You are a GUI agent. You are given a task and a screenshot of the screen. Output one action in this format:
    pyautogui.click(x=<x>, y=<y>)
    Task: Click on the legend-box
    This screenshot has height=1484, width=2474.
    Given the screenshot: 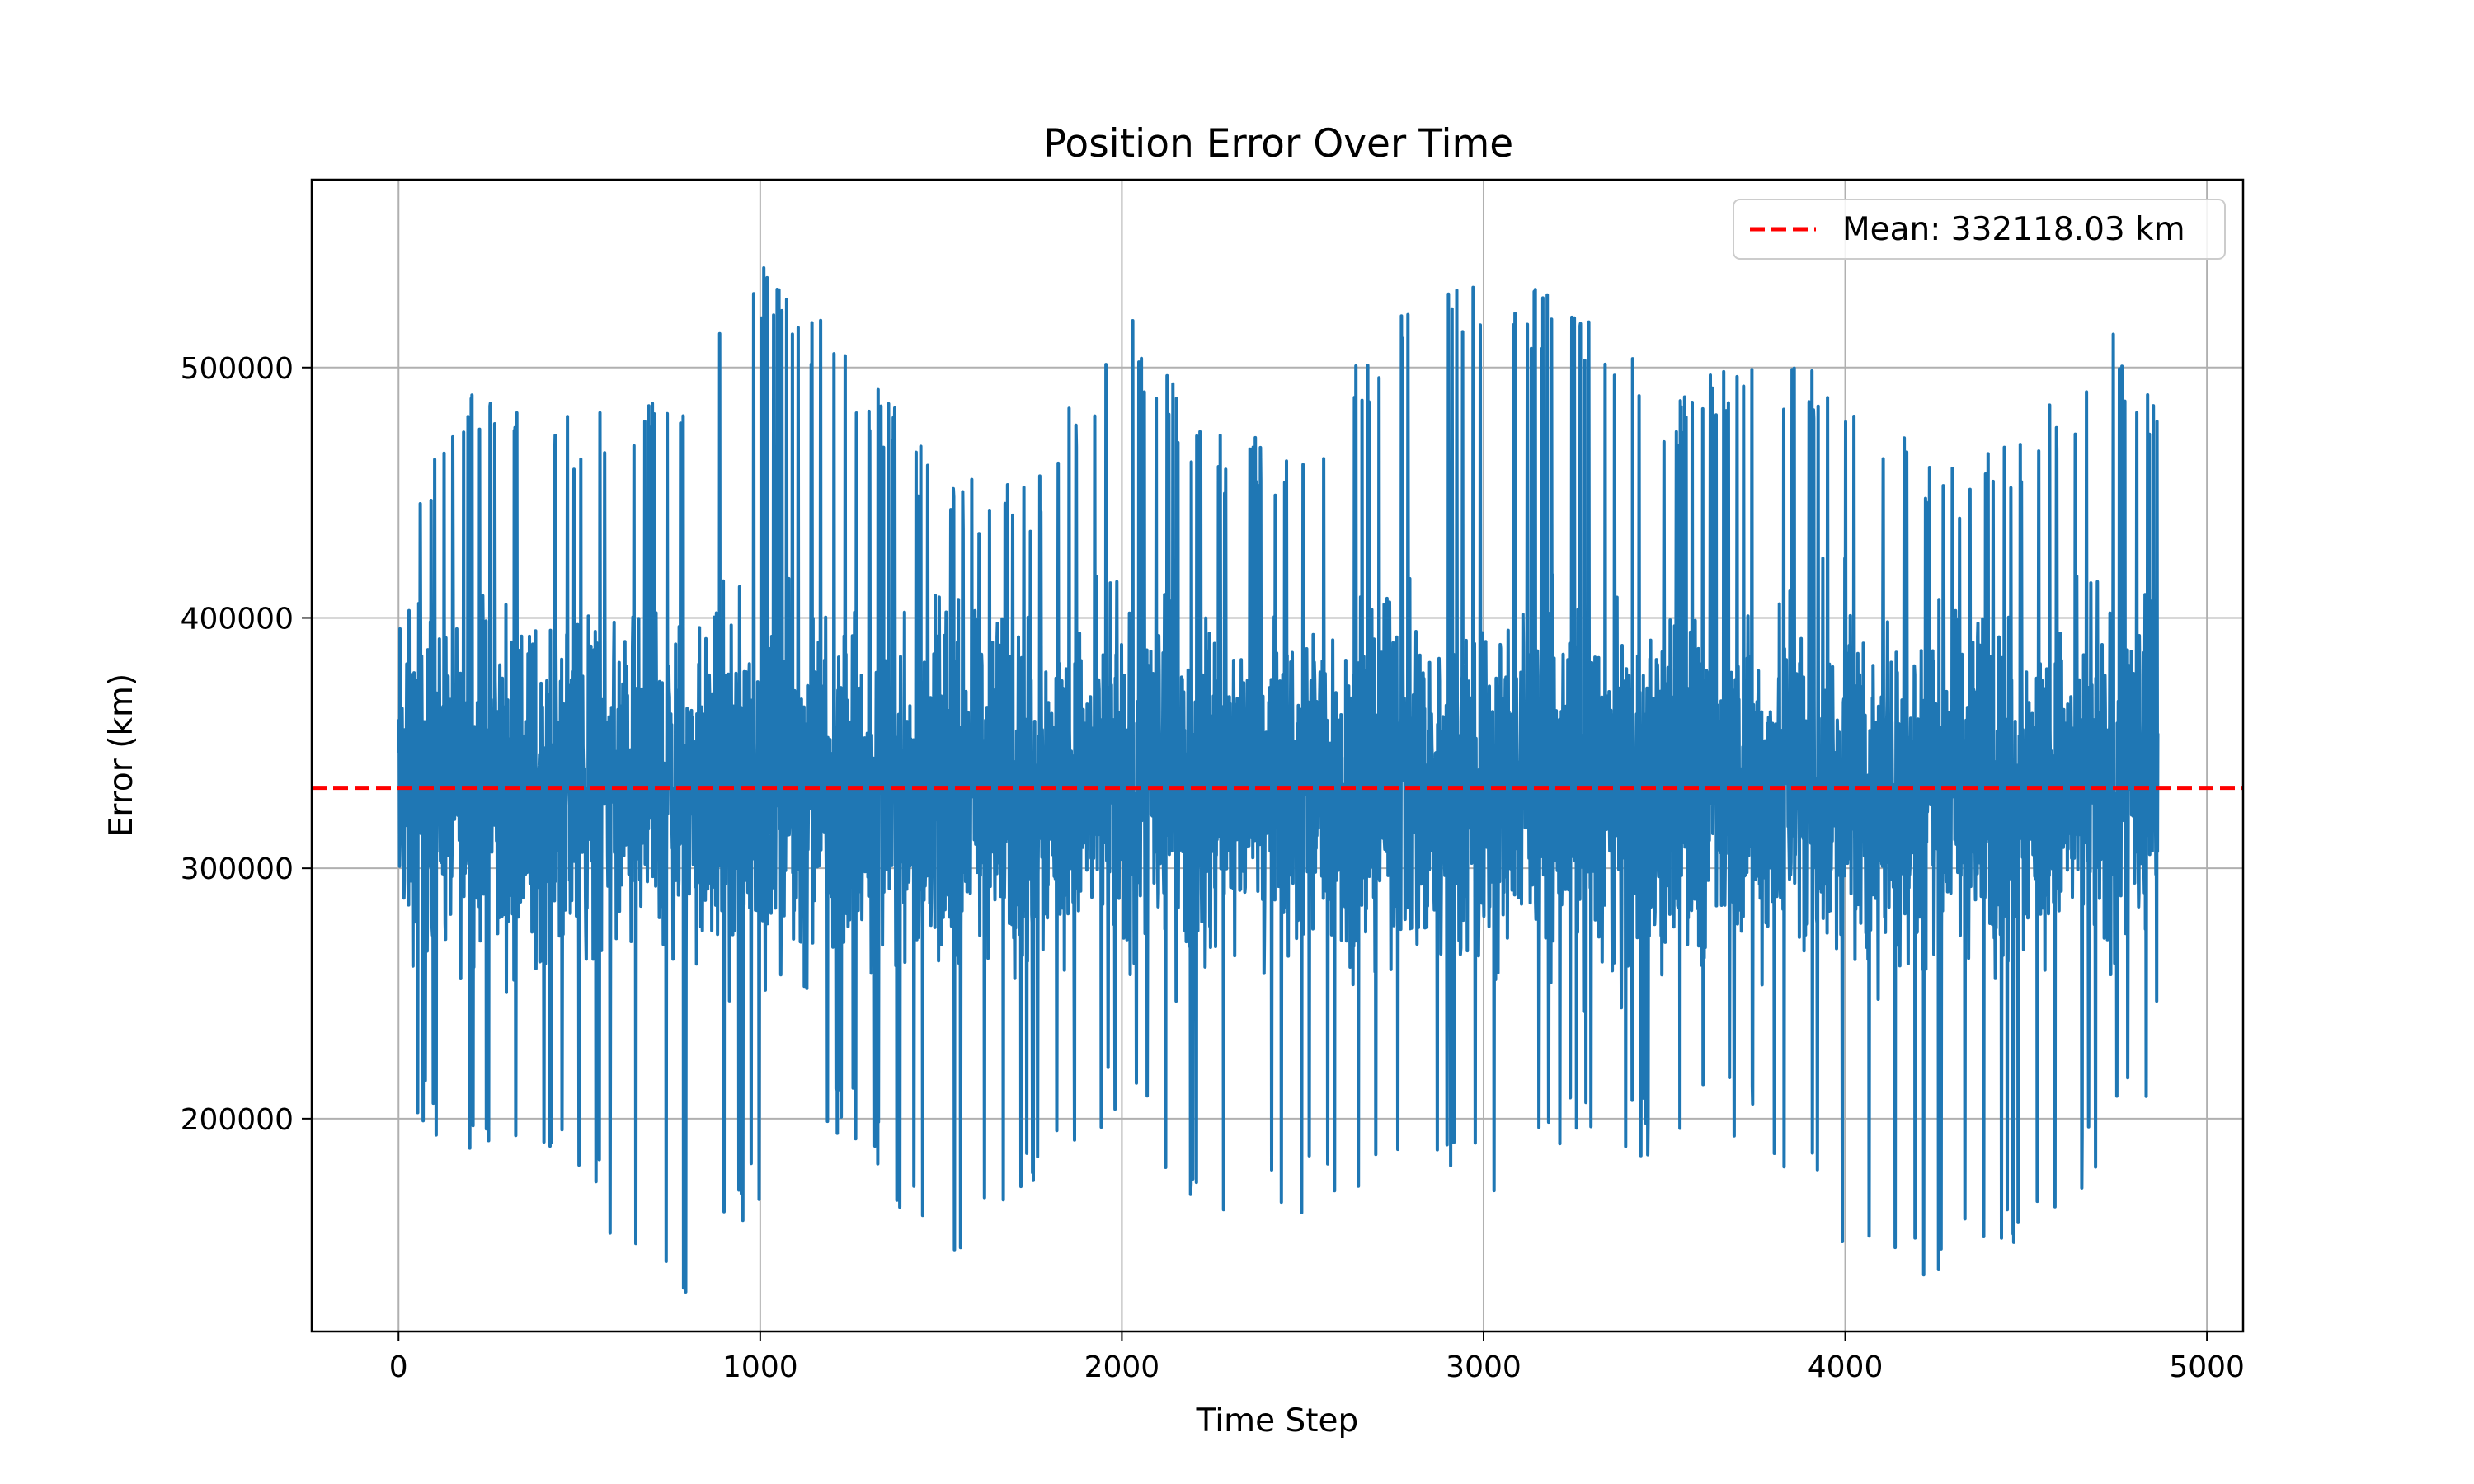 What is the action you would take?
    pyautogui.click(x=1979, y=229)
    